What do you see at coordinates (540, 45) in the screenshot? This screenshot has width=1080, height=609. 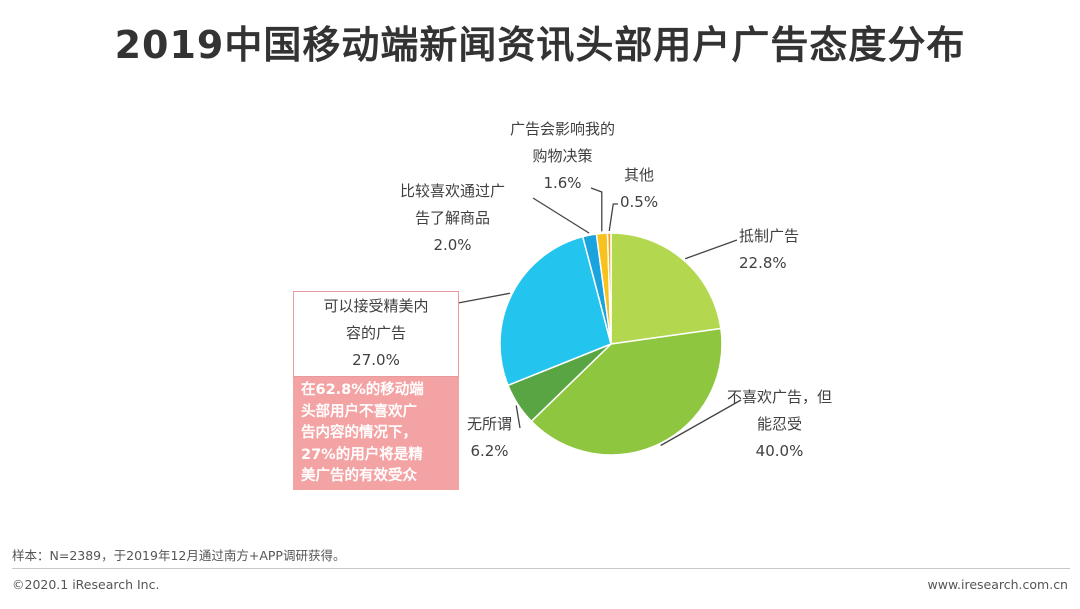 I see `chart-title: 2019中国移动端新闻资讯头部用户广告态度分布` at bounding box center [540, 45].